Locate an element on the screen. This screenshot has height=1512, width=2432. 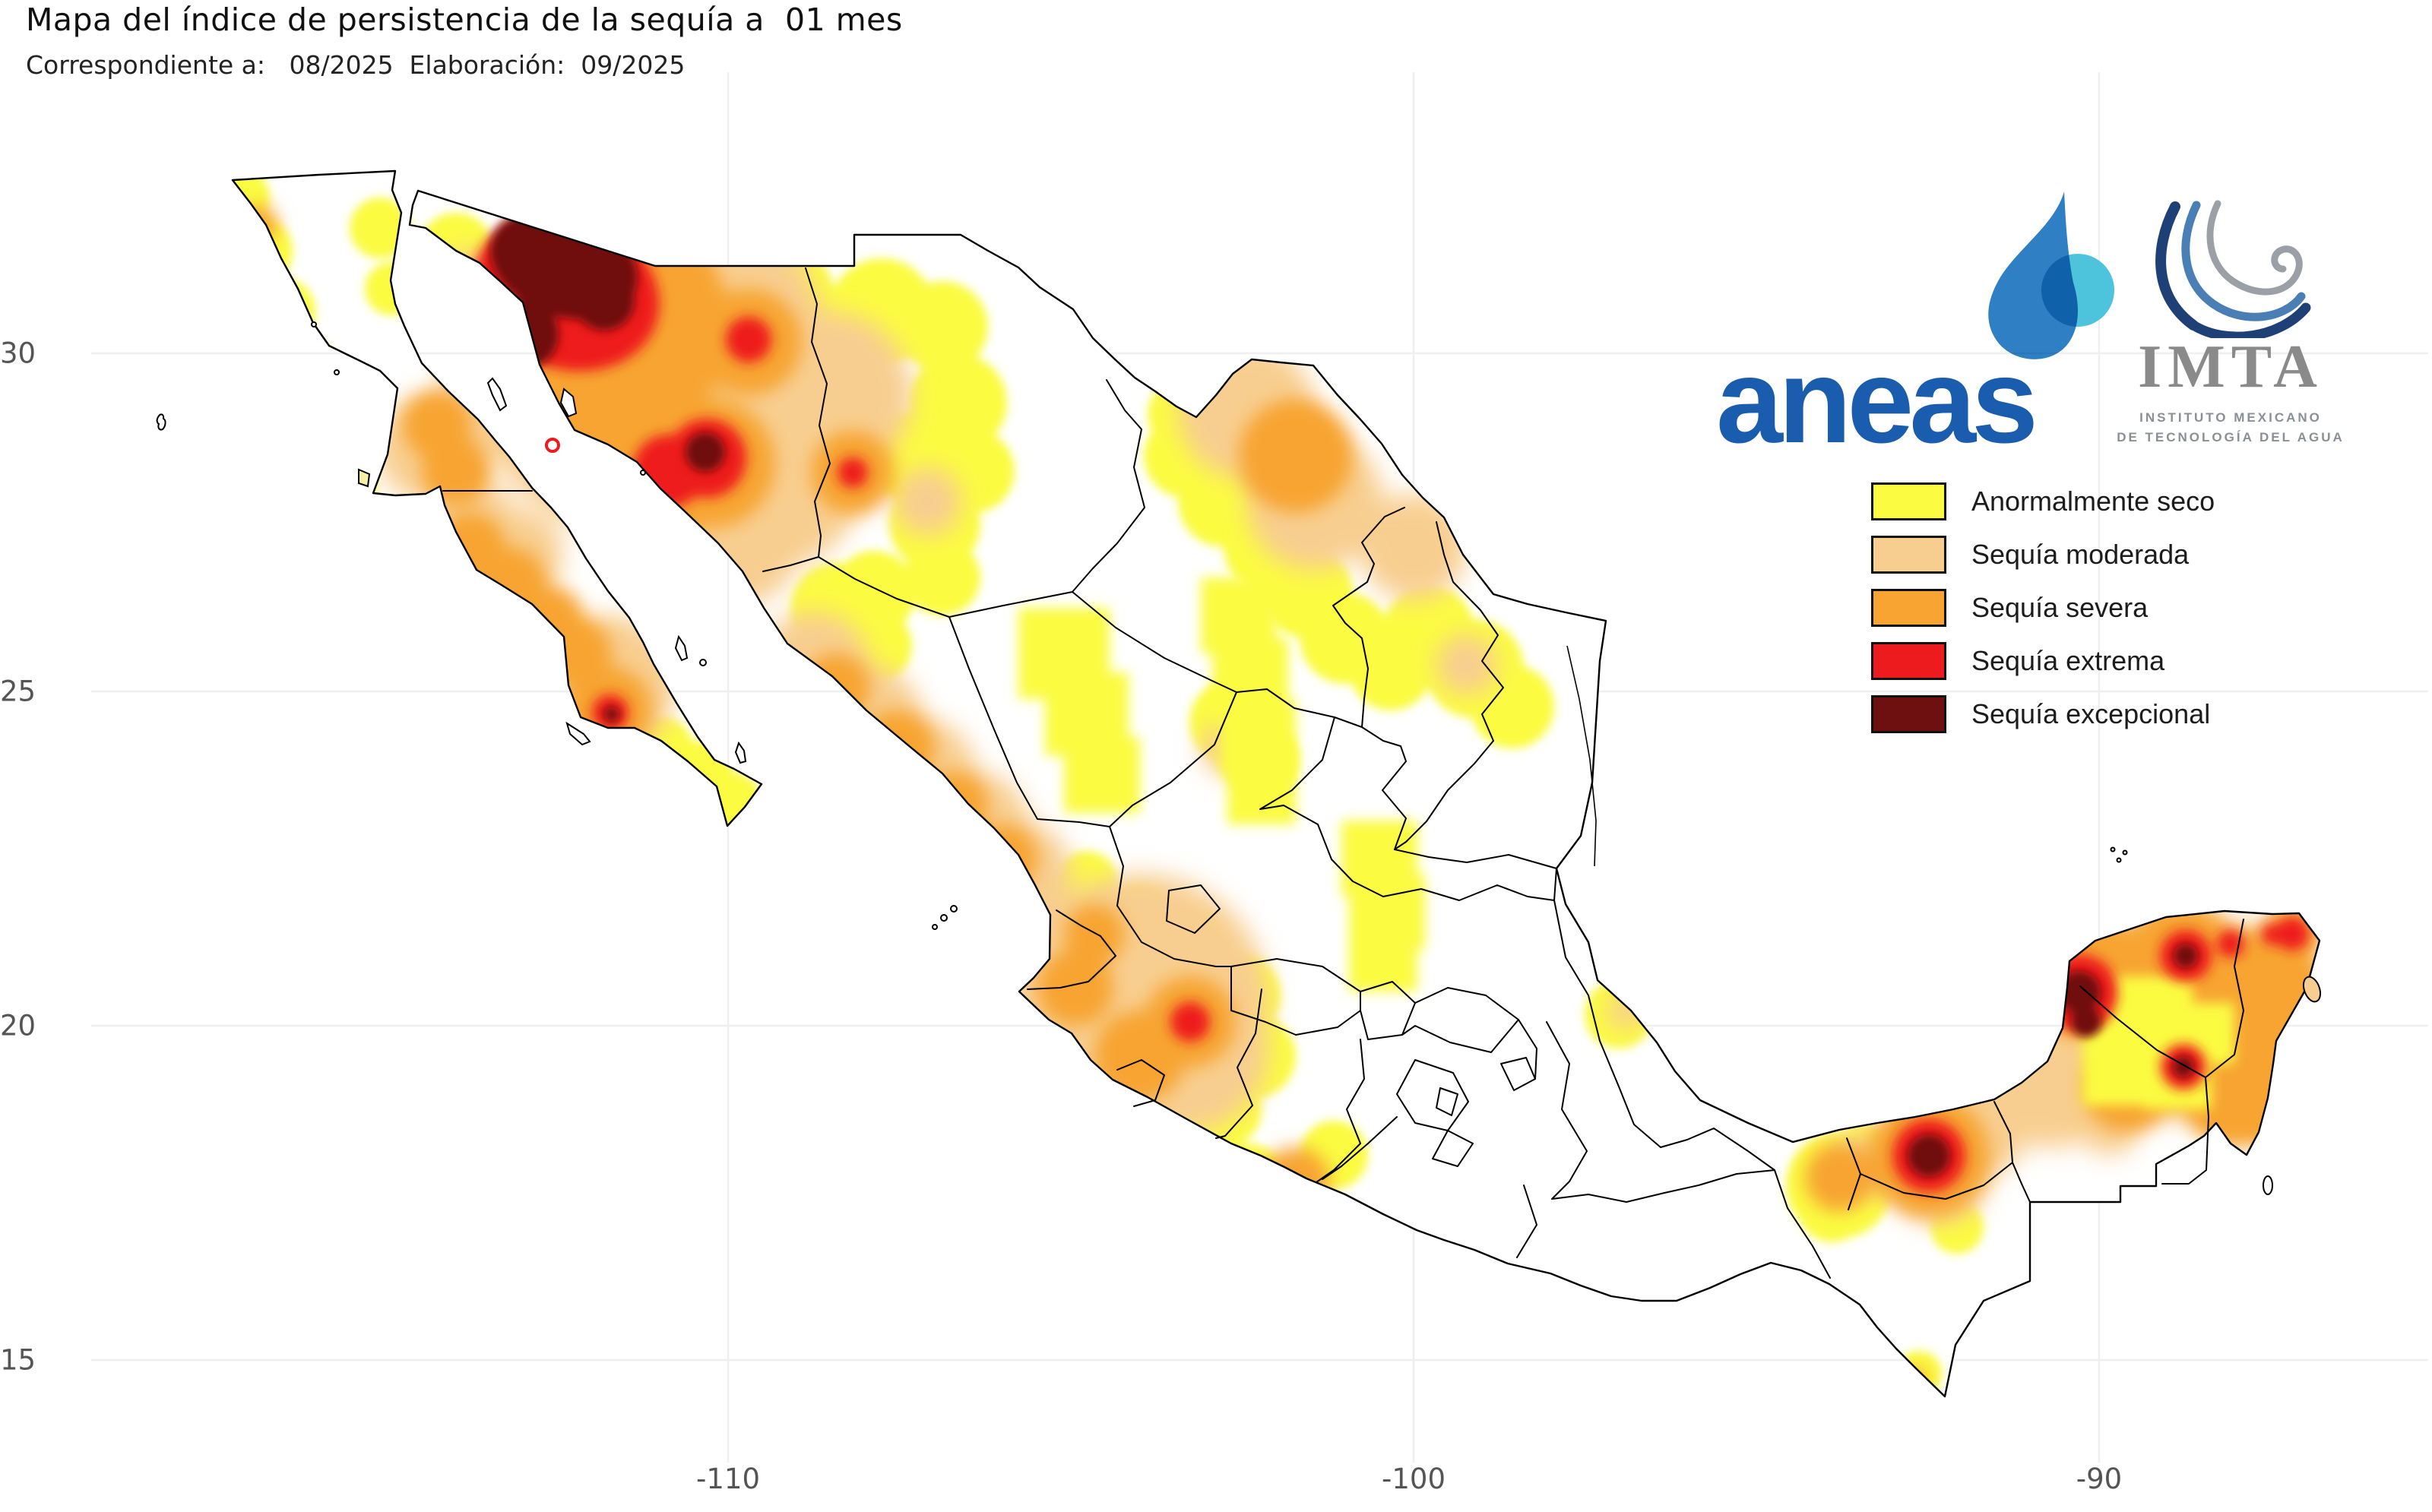
imta-swirl-icon is located at coordinates (2233, 269).